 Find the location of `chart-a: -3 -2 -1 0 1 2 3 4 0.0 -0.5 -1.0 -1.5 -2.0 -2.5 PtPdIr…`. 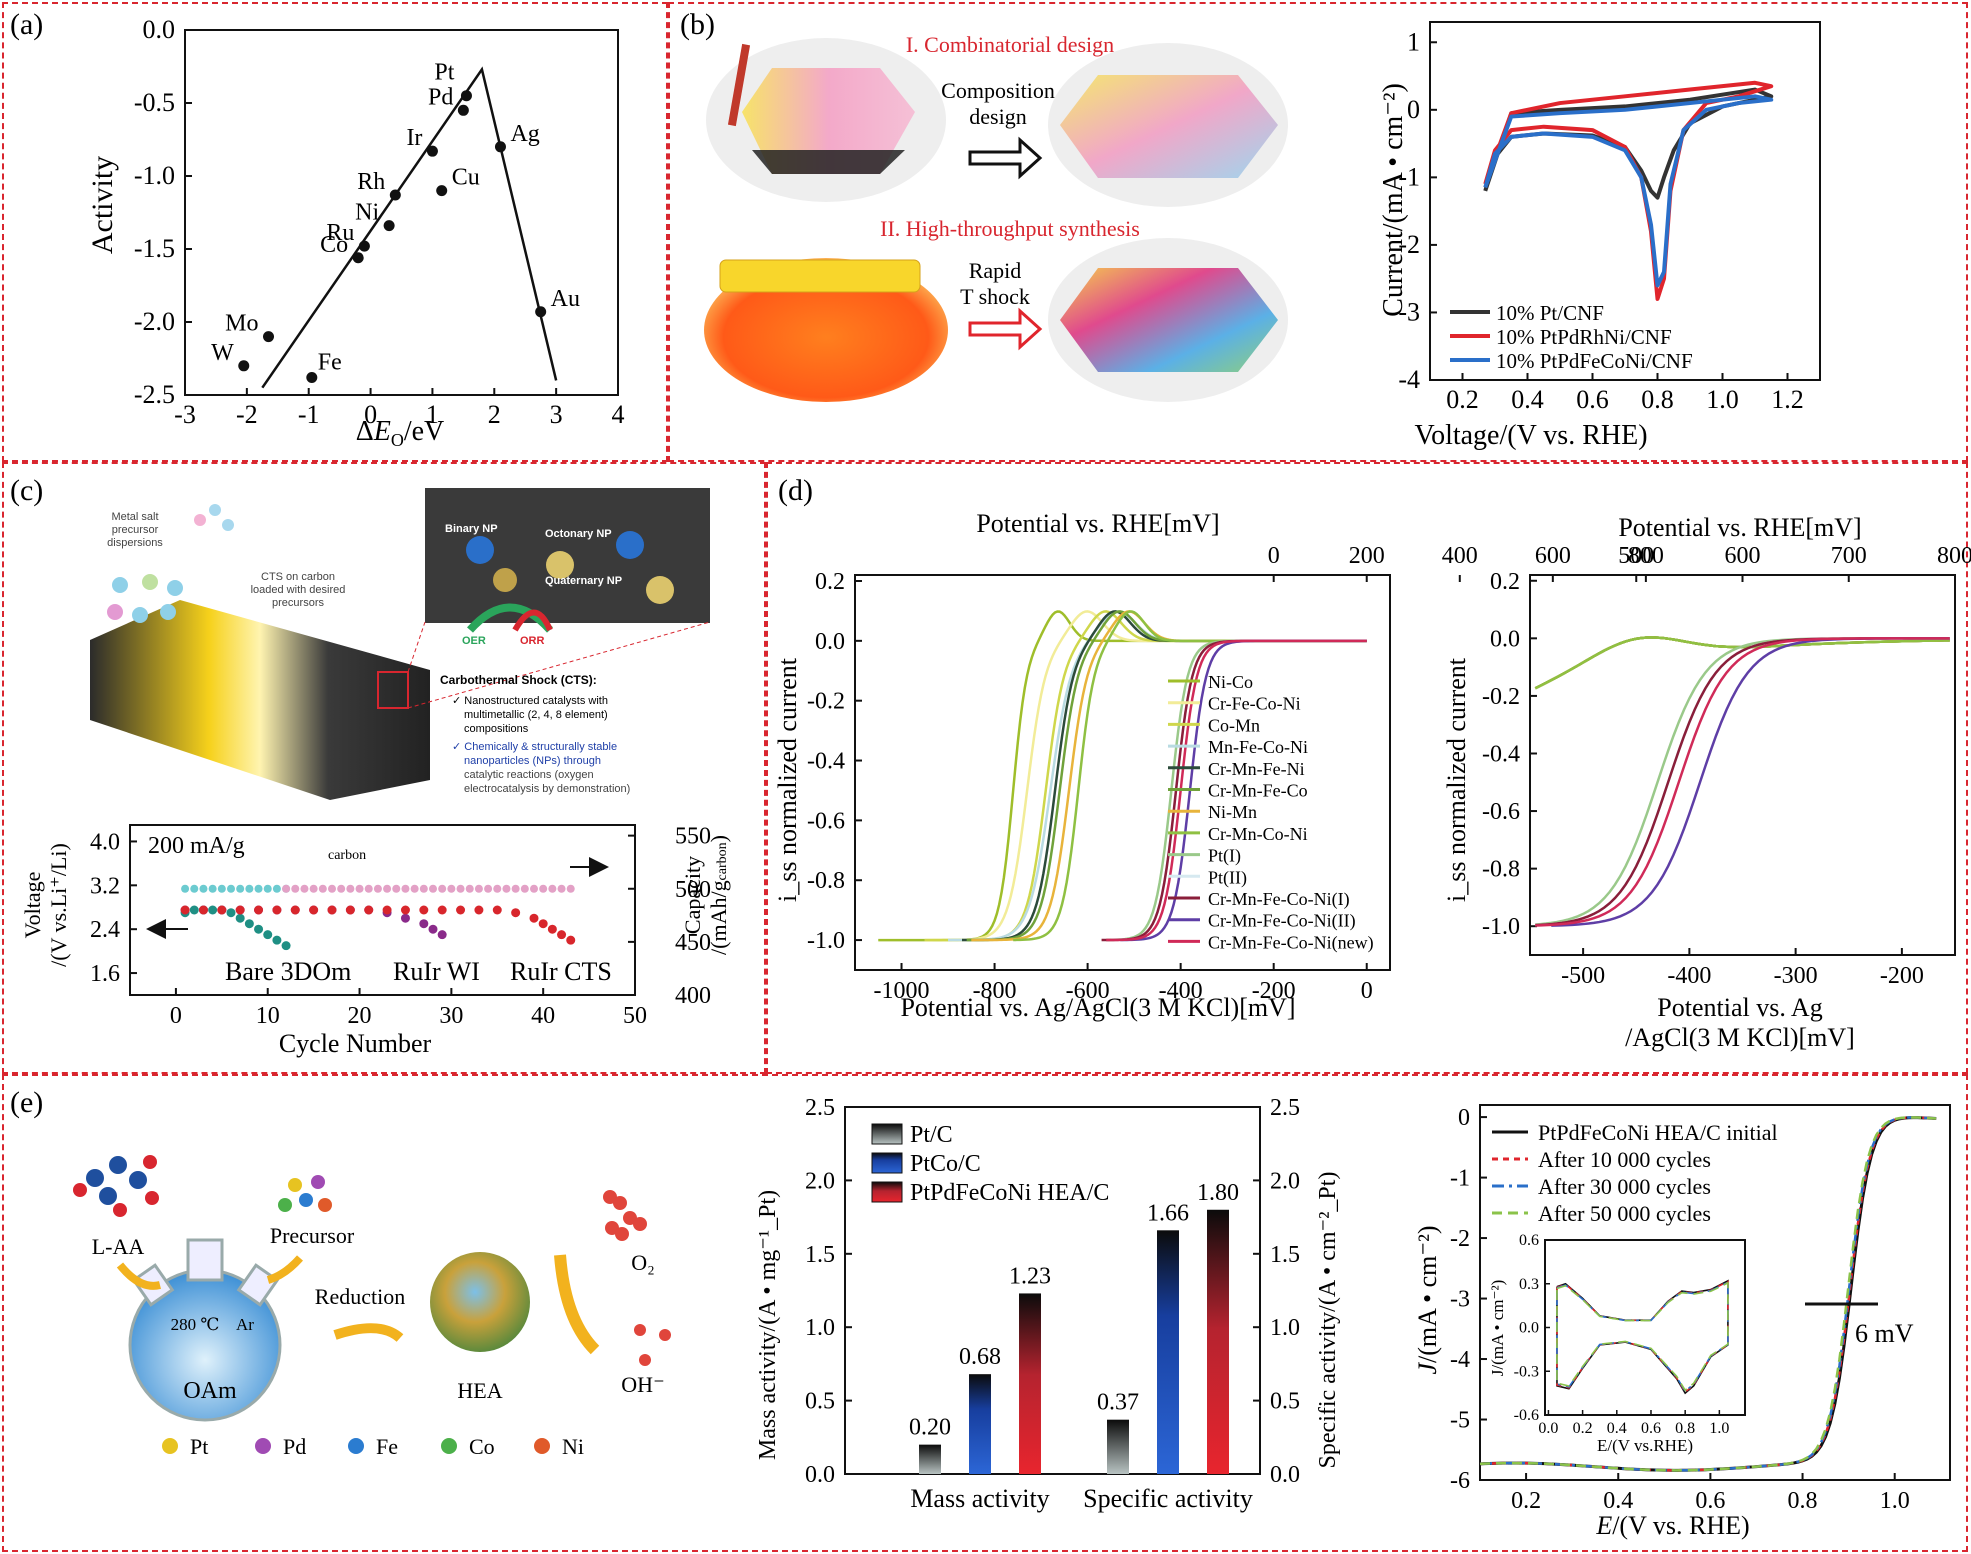

chart-a: -3 -2 -1 0 1 2 3 4 0.0 -0.5 -1.0 -1.5 -2.0 -2.5 PtPdIr… is located at coordinates (379, 222).